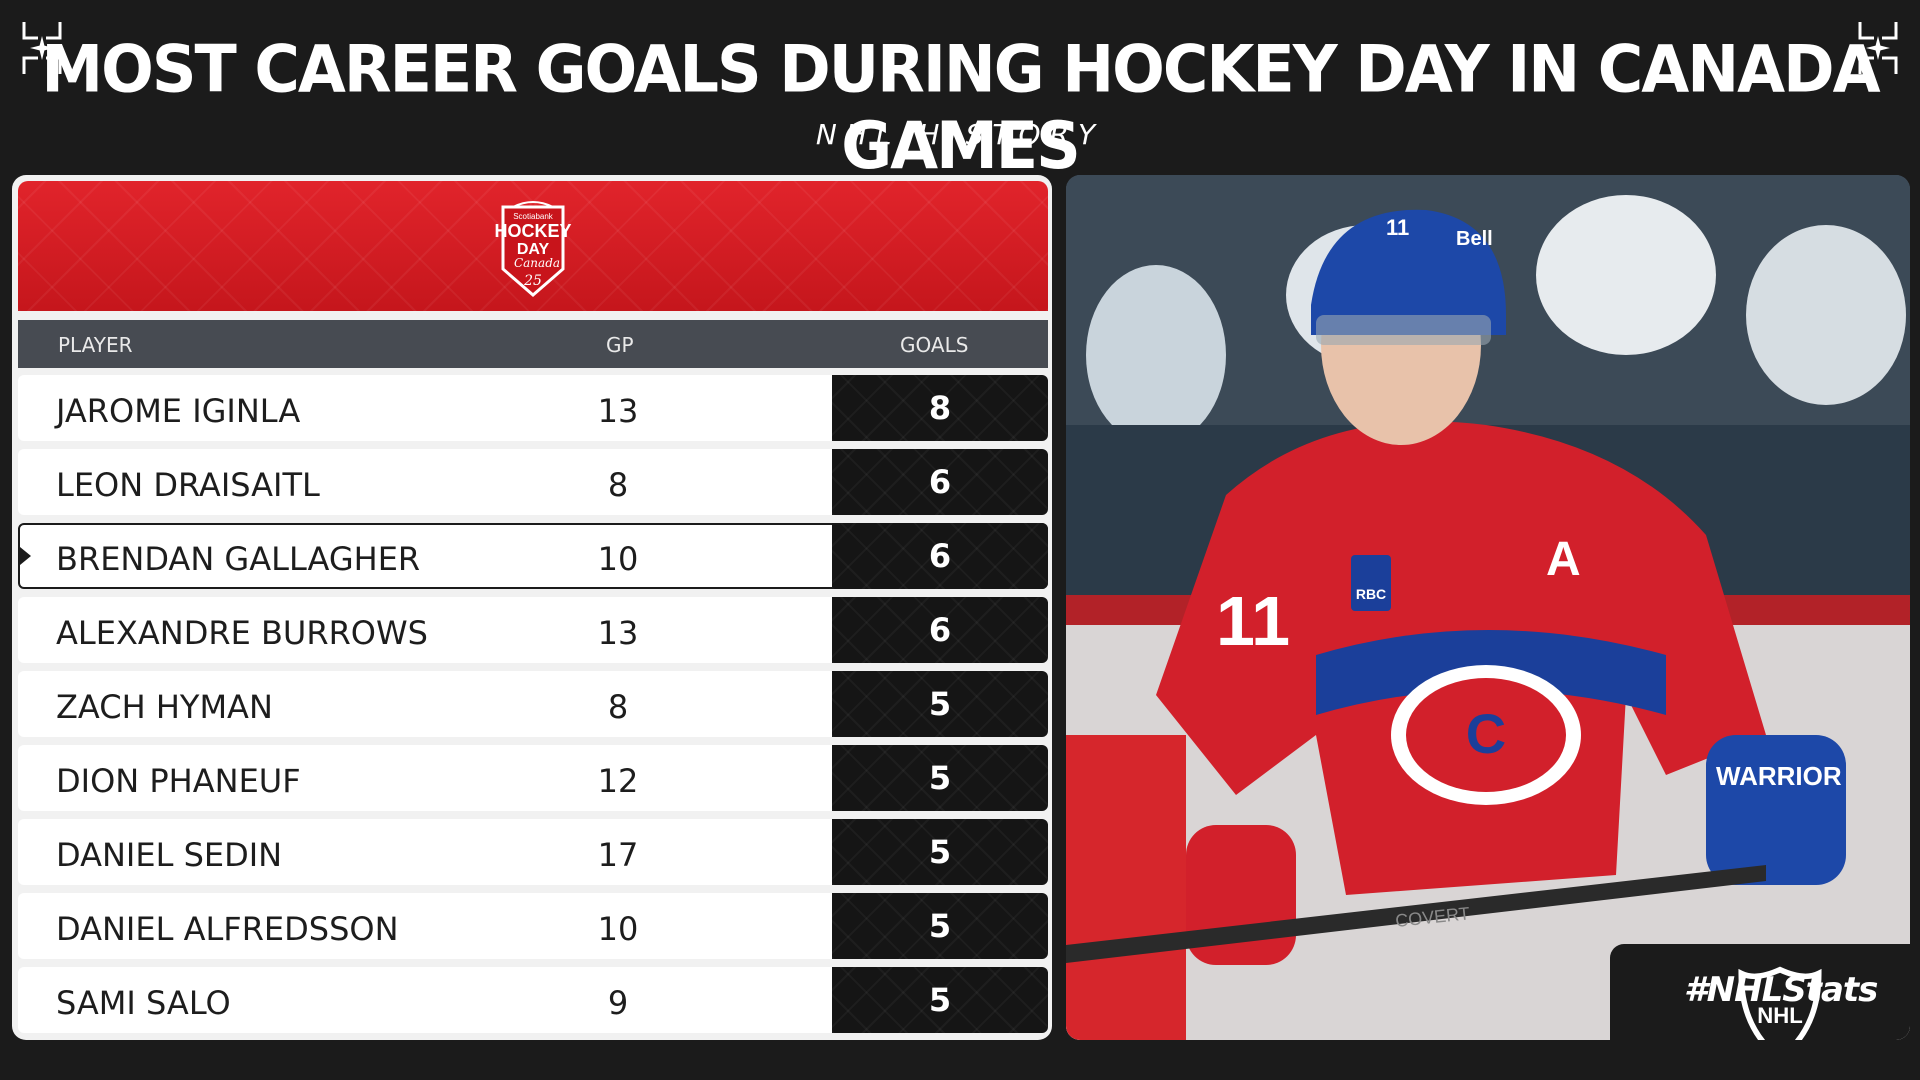 The height and width of the screenshot is (1080, 1920). I want to click on svg-text: C, so click(1486, 733).